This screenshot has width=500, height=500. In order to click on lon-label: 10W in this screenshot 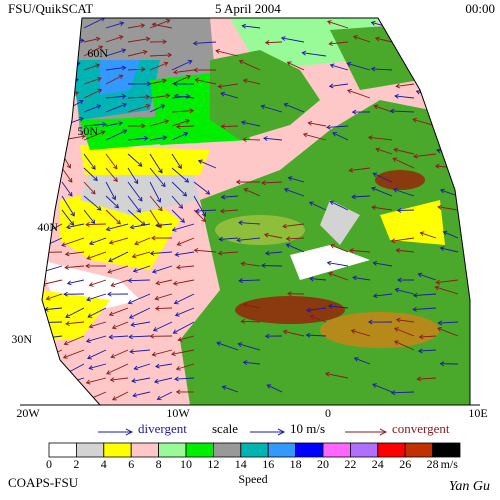, I will do `click(178, 413)`.